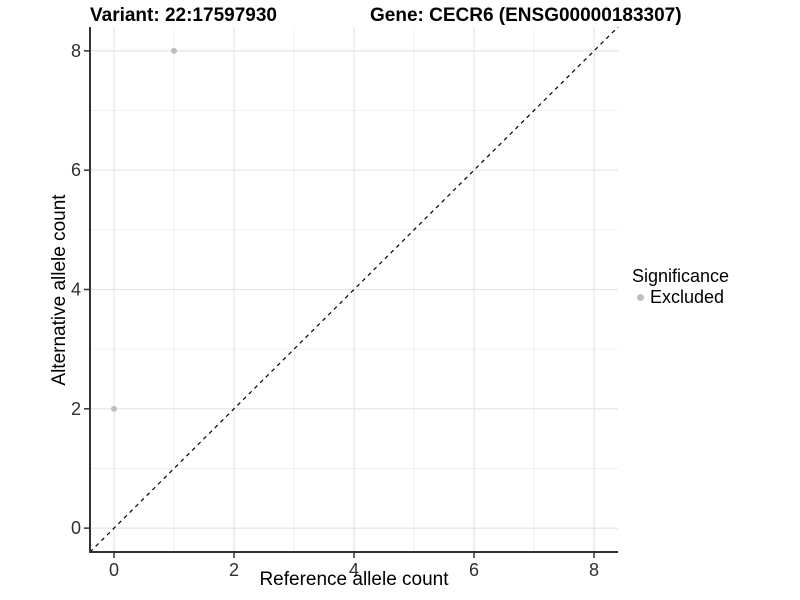  I want to click on y-axis-title: Alternative allele count, so click(59, 290).